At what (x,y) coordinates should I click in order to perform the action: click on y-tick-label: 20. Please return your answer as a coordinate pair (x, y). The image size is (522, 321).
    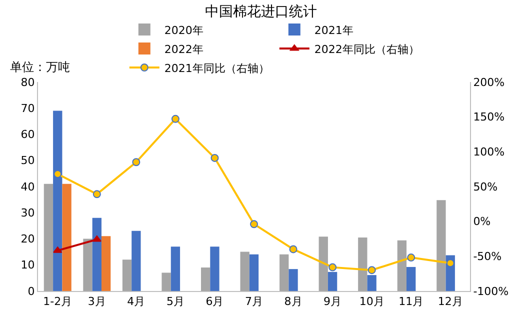
    Looking at the image, I should click on (27, 239).